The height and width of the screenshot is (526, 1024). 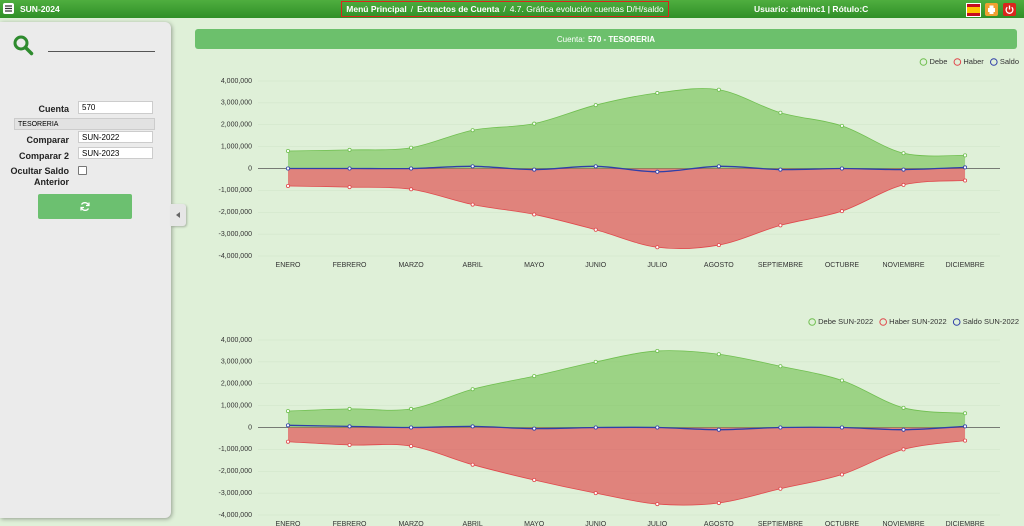 I want to click on y-tick-label: 0, so click(x=250, y=427).